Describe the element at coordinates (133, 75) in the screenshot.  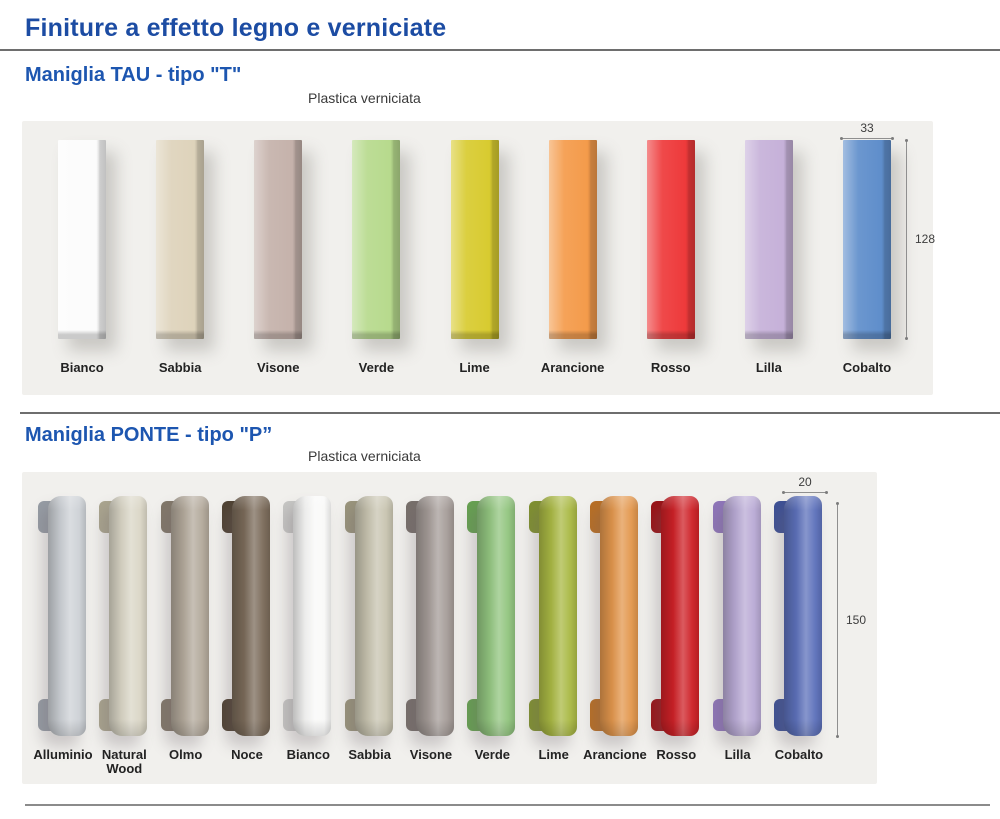
I see `section-heading-tau: Maniglia TAU - tipo "T"` at that location.